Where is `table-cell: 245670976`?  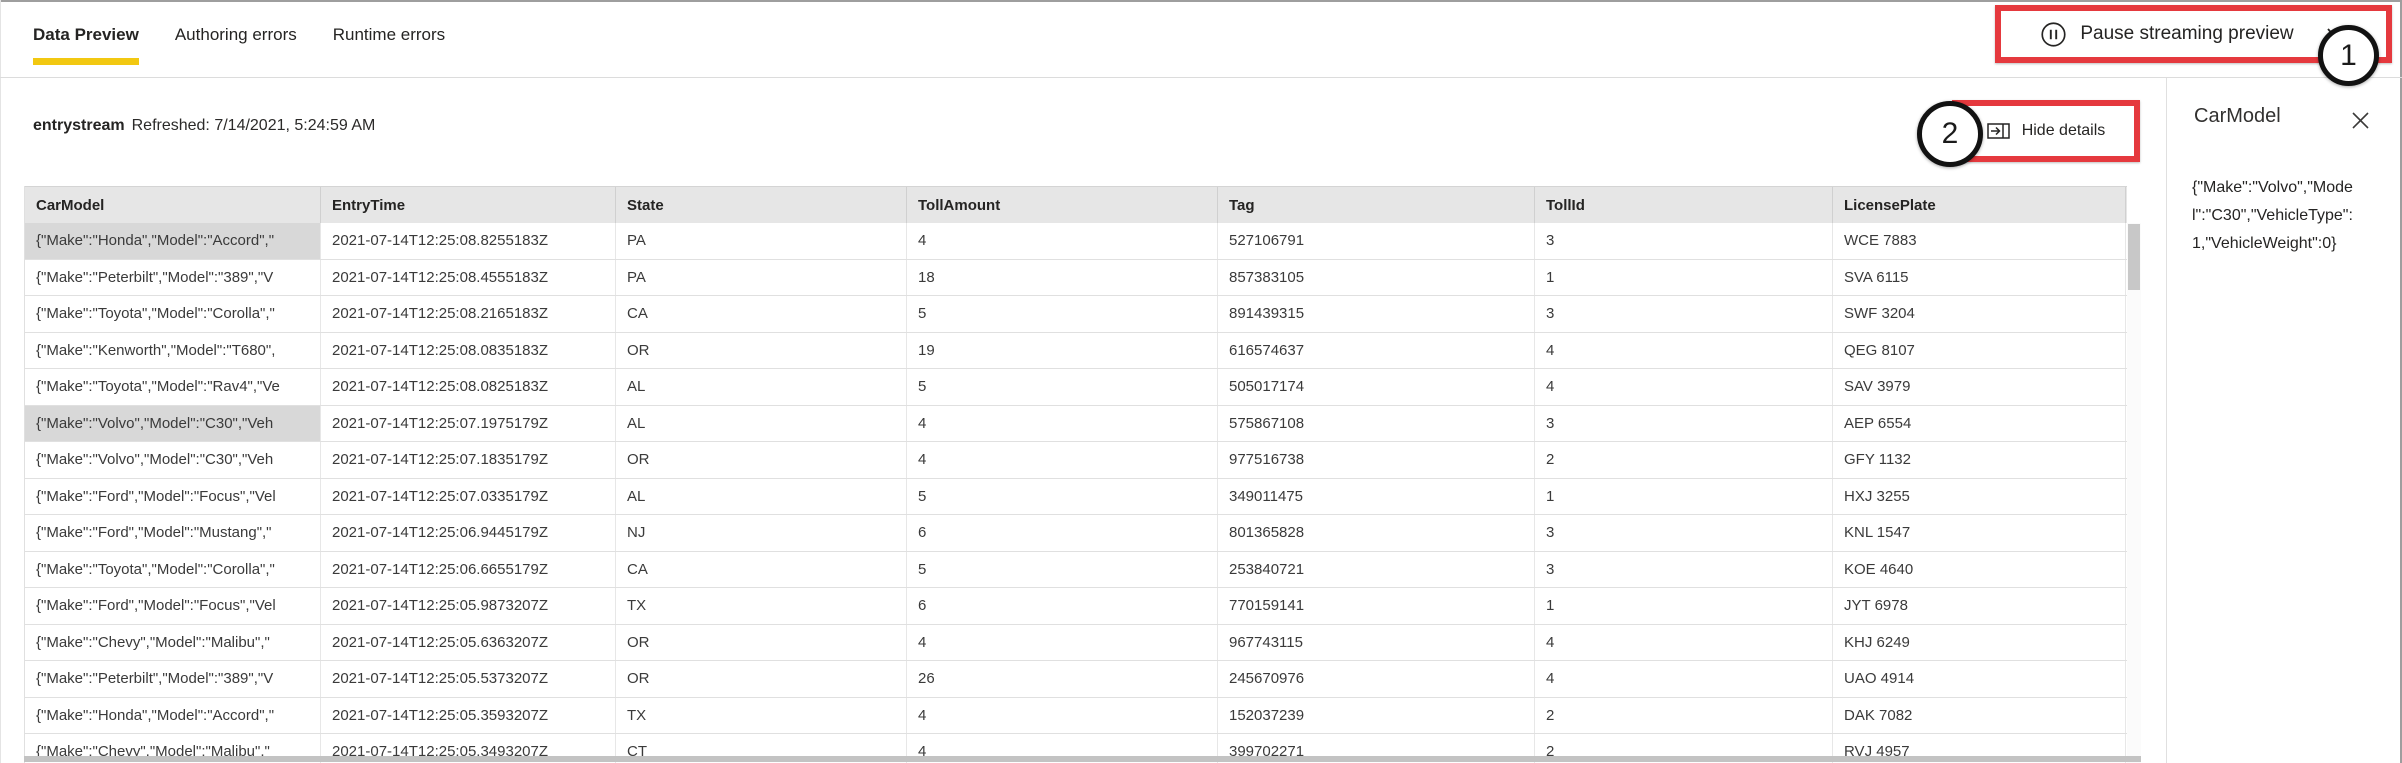 table-cell: 245670976 is located at coordinates (1376, 679).